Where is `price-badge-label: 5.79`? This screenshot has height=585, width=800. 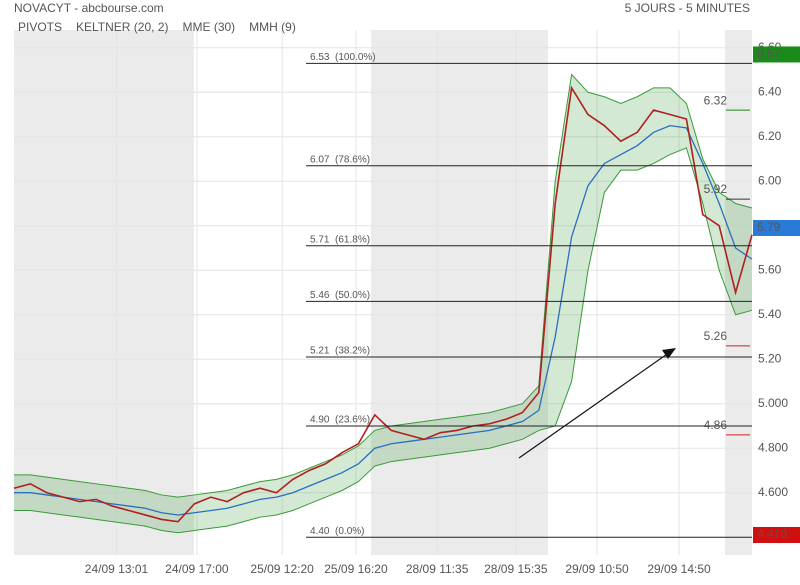 price-badge-label: 5.79 is located at coordinates (769, 227).